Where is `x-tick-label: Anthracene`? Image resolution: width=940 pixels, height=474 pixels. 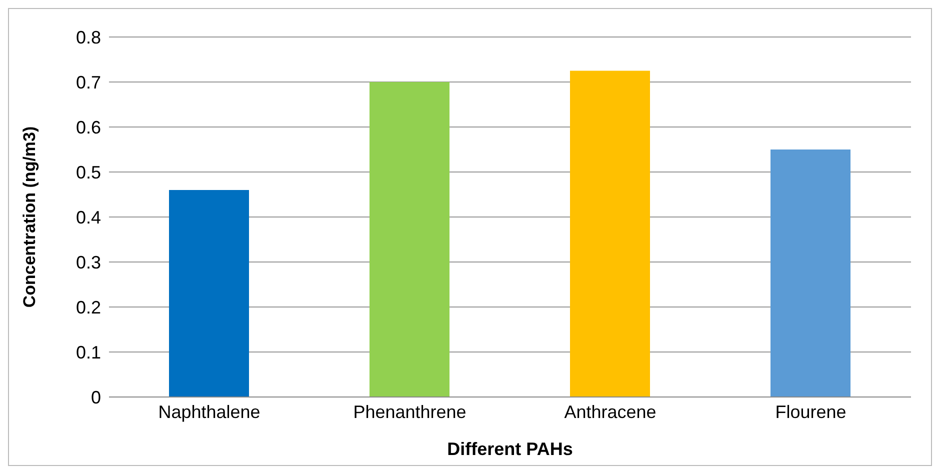
x-tick-label: Anthracene is located at coordinates (610, 412).